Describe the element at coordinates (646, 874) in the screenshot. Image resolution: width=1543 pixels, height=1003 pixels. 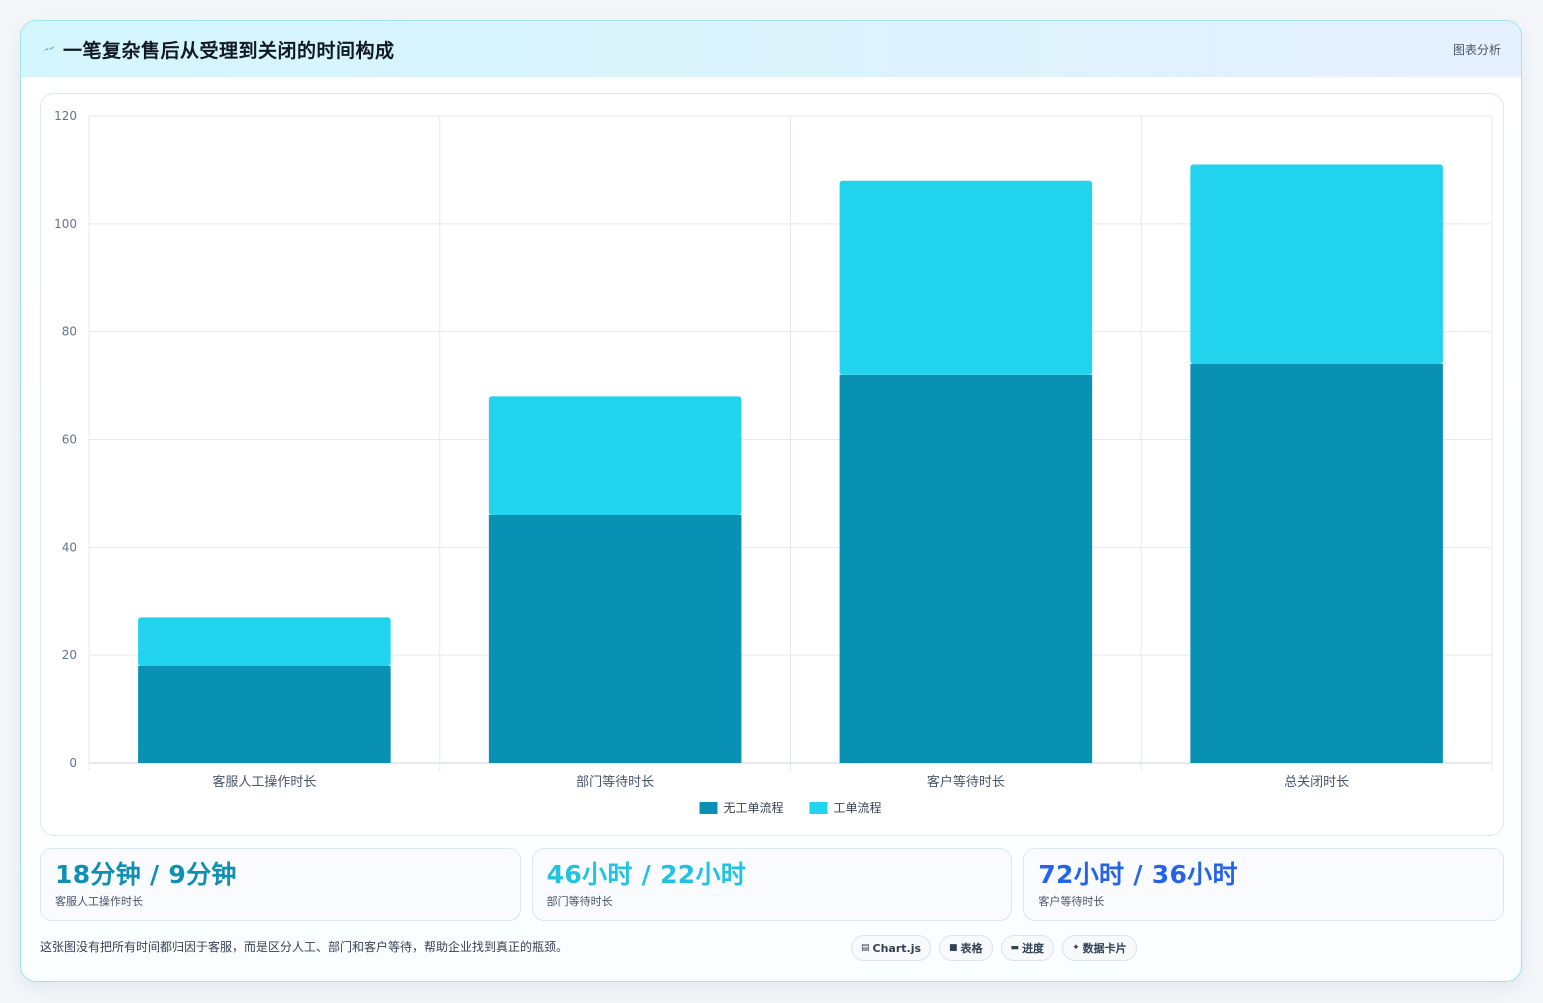
I see `stat-value: 46小时 / 22小时` at that location.